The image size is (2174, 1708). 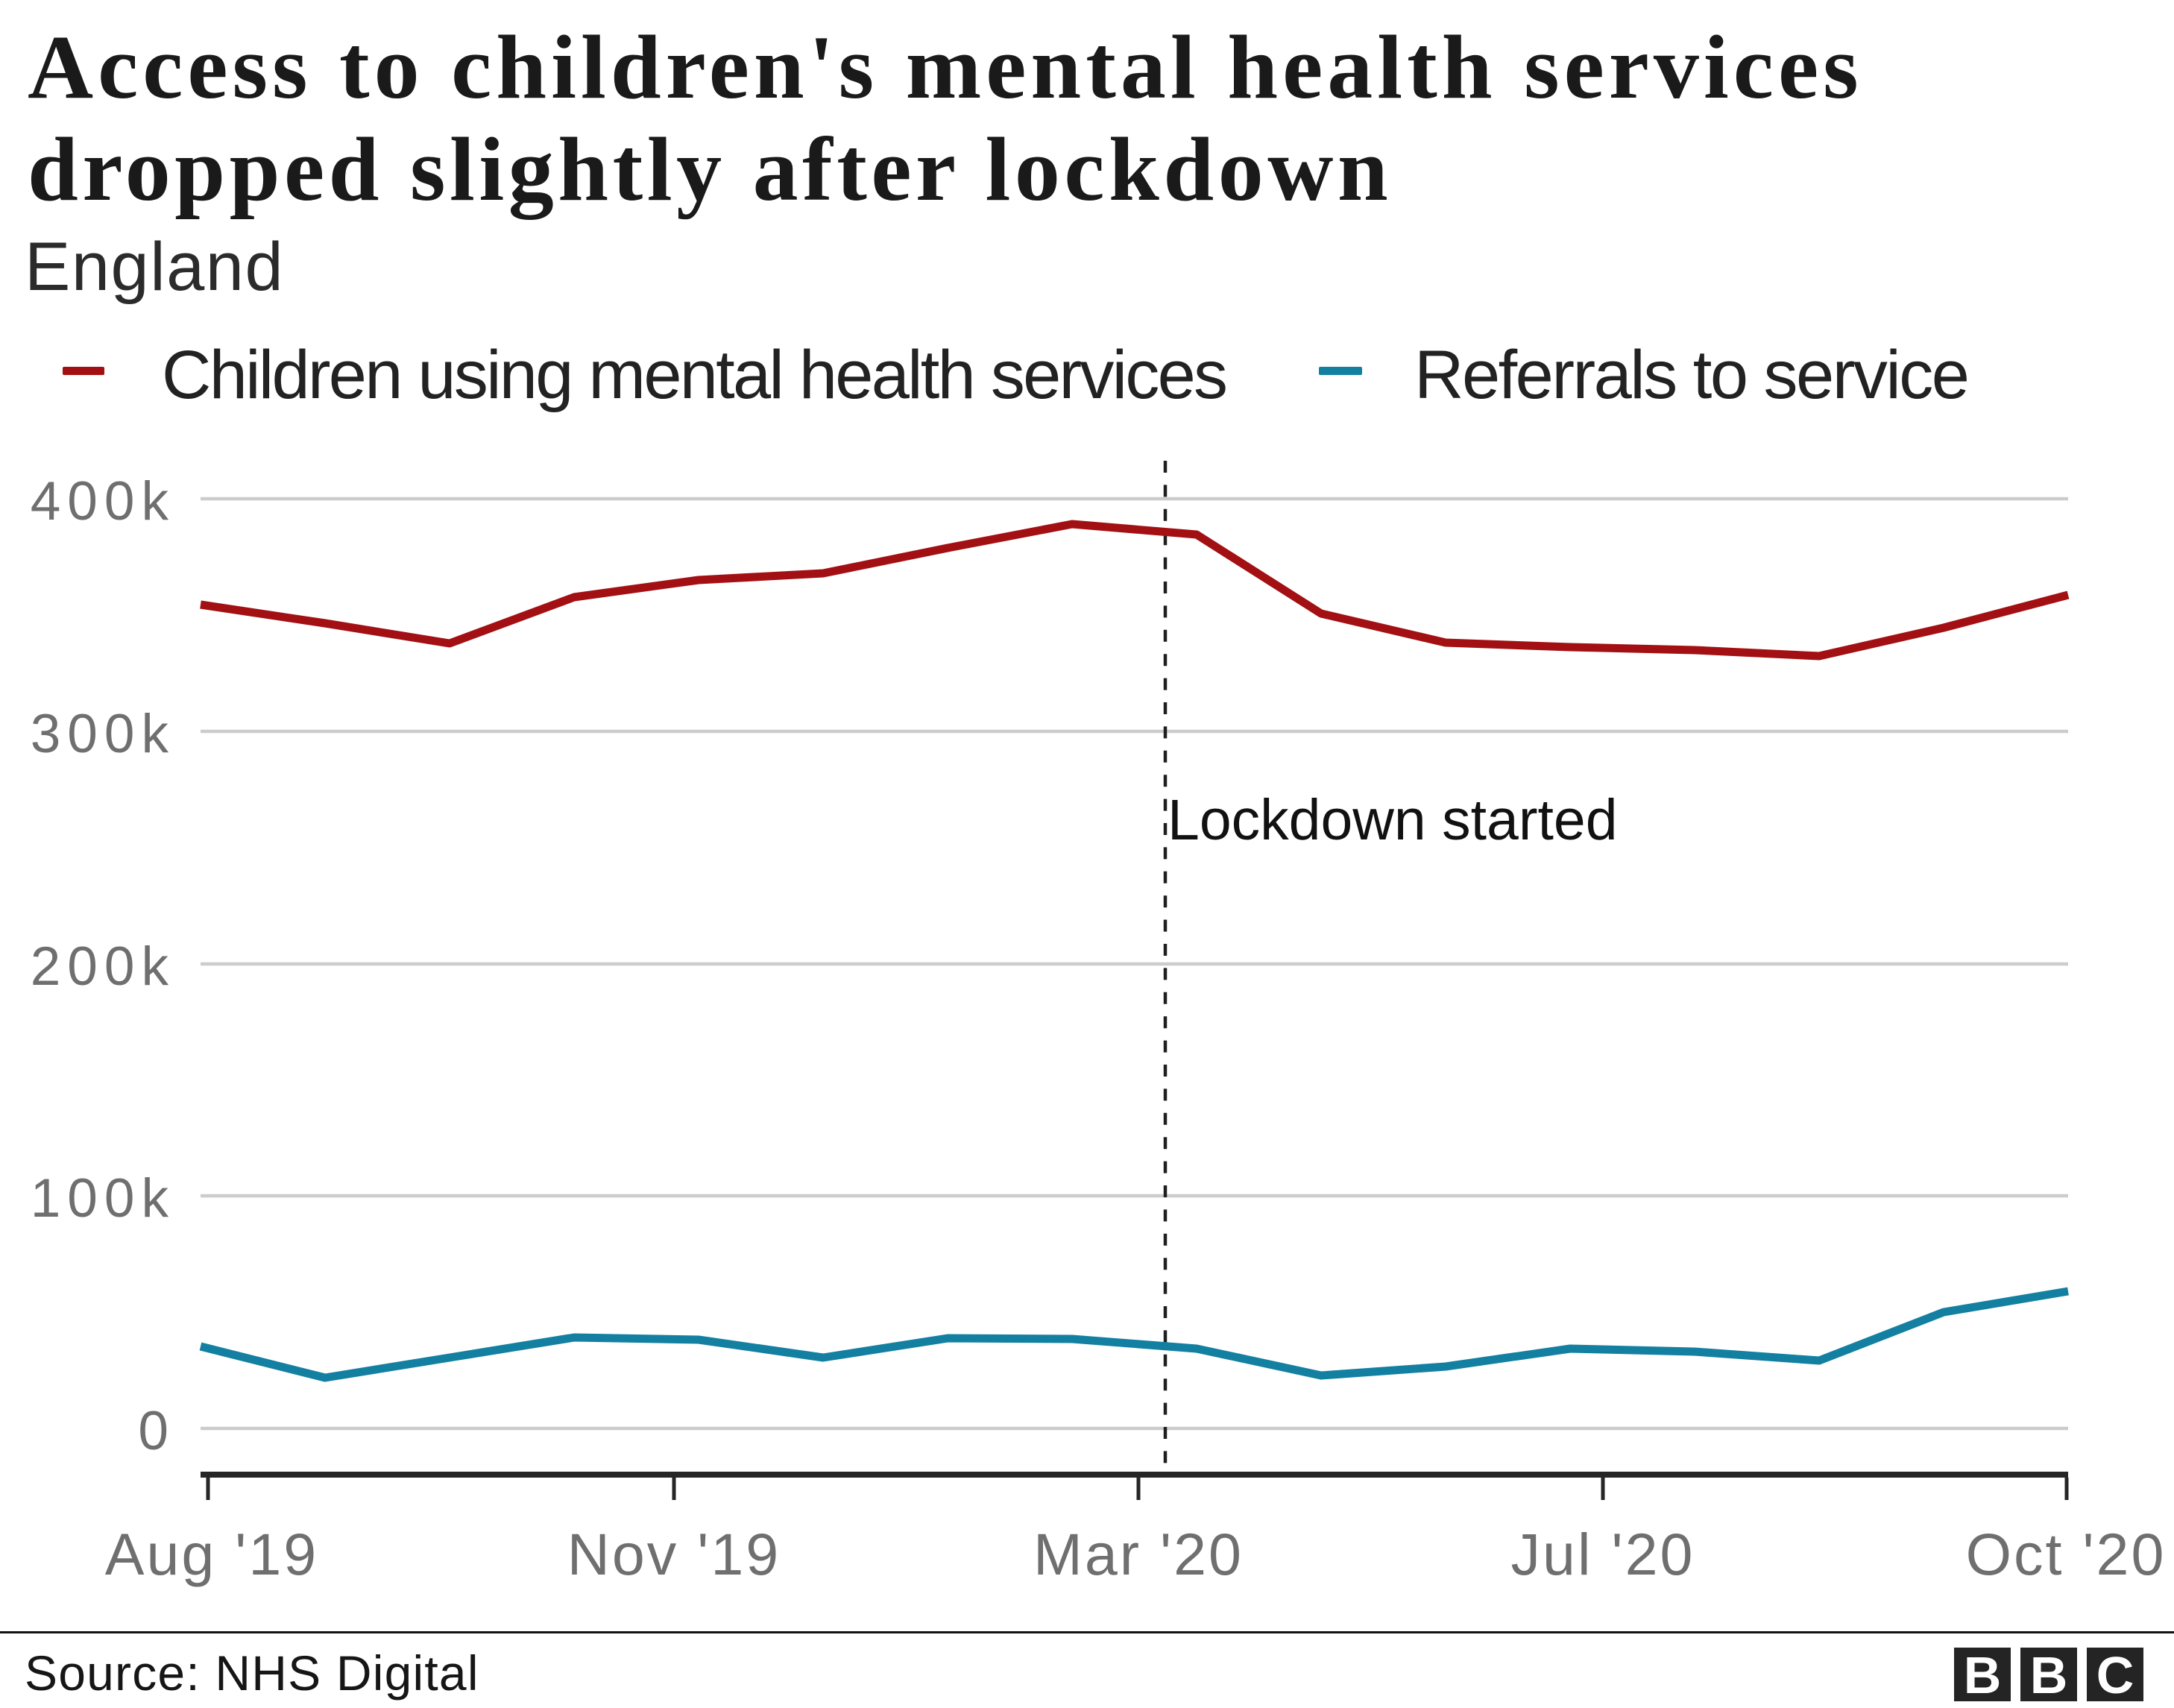 I want to click on svg-text: 400k, so click(x=103, y=501).